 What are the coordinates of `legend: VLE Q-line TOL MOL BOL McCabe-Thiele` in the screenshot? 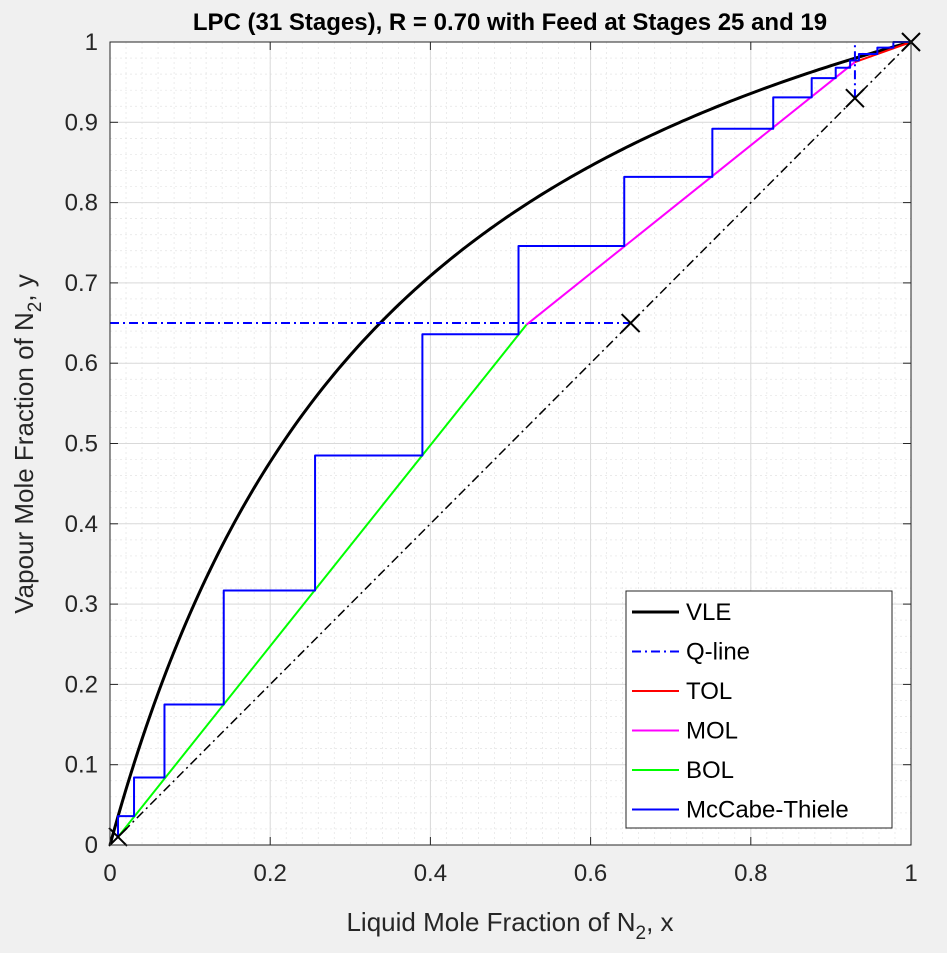 It's located at (759, 709).